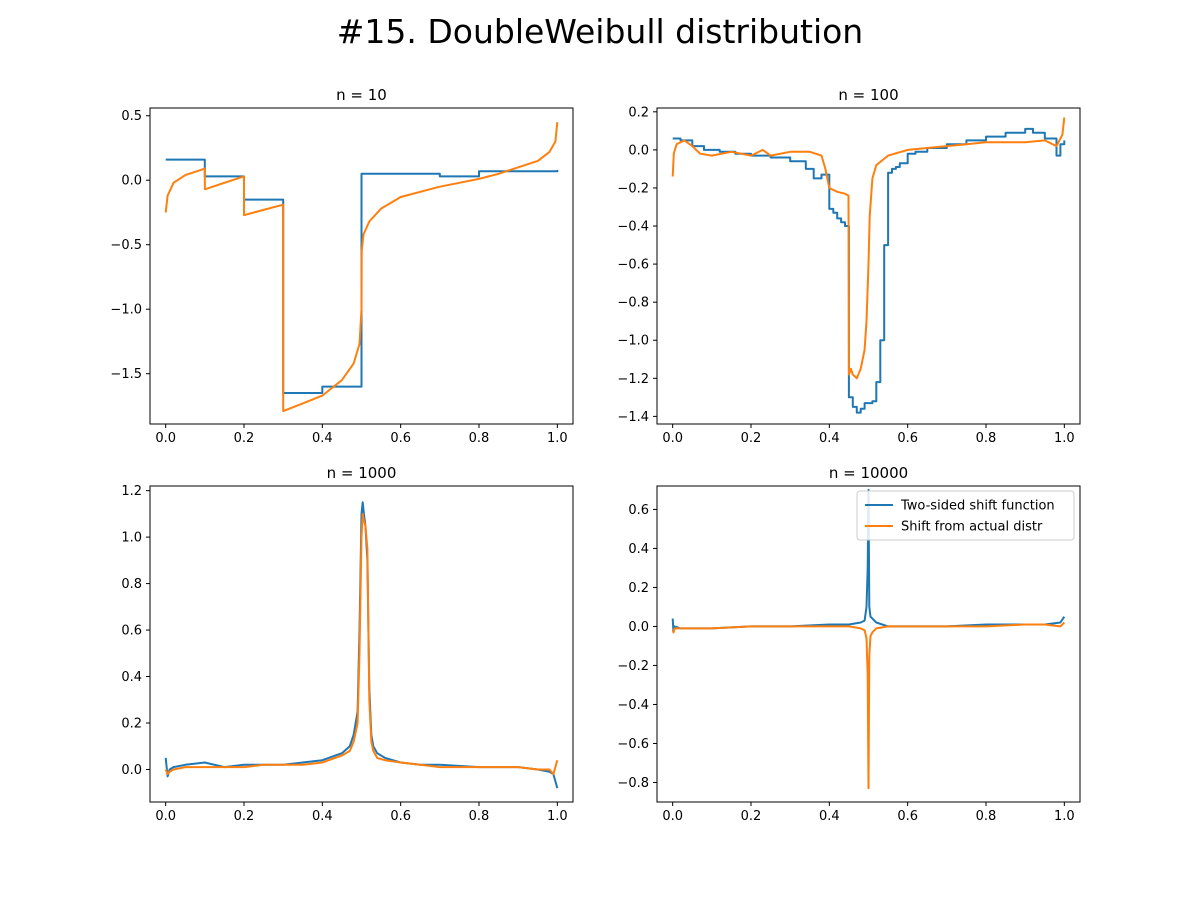  Describe the element at coordinates (868, 95) in the screenshot. I see `subplot-title: n = 100` at that location.